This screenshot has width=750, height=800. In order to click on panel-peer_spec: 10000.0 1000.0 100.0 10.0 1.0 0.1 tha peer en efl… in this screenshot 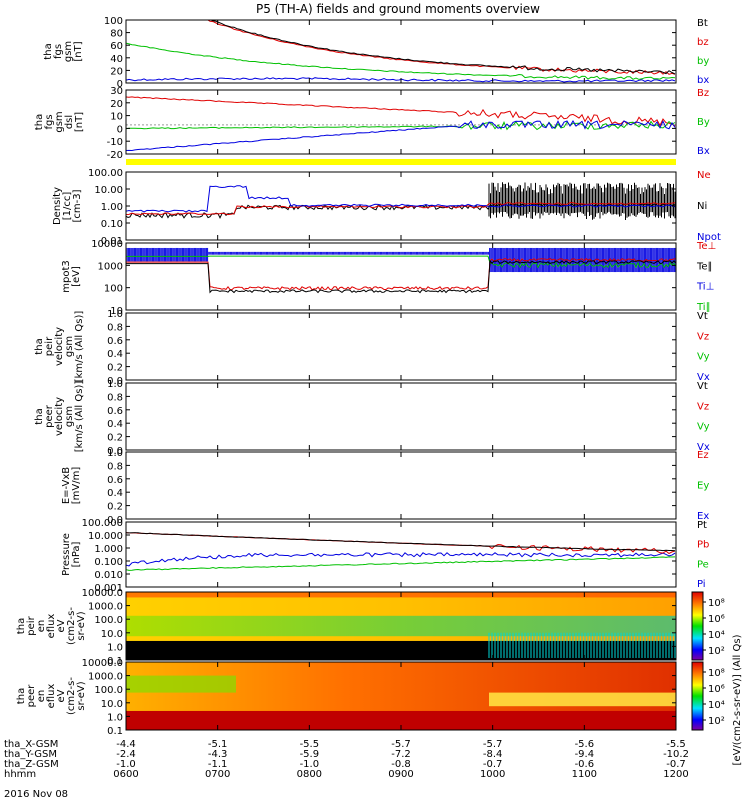, I will do `click(346, 697)`.